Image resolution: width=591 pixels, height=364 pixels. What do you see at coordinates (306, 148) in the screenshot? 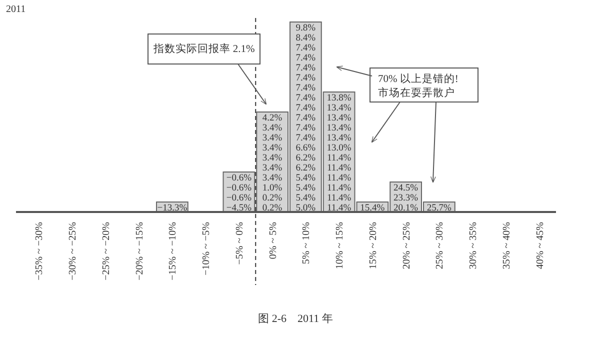
I see `annotation: 6.6%` at bounding box center [306, 148].